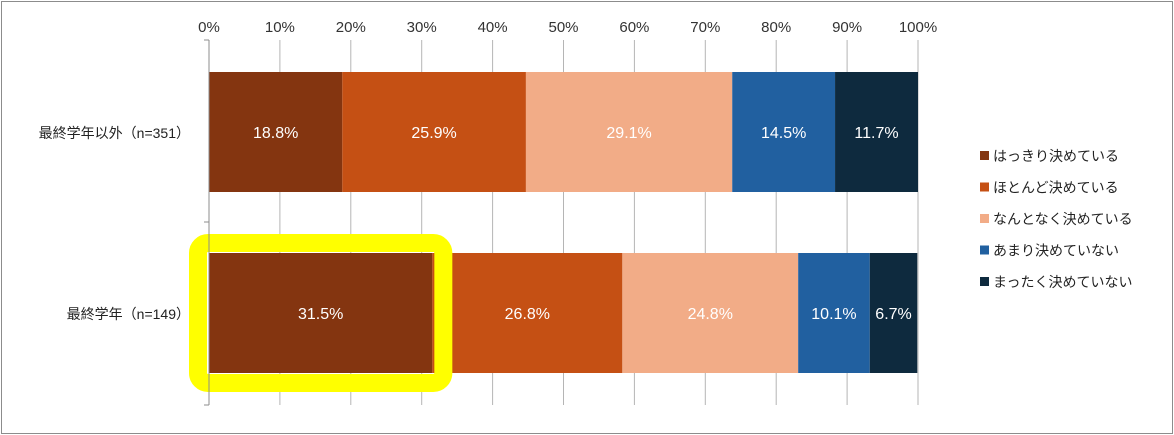  Describe the element at coordinates (1056, 251) in the screenshot. I see `legend-label: あまり決めていない` at that location.